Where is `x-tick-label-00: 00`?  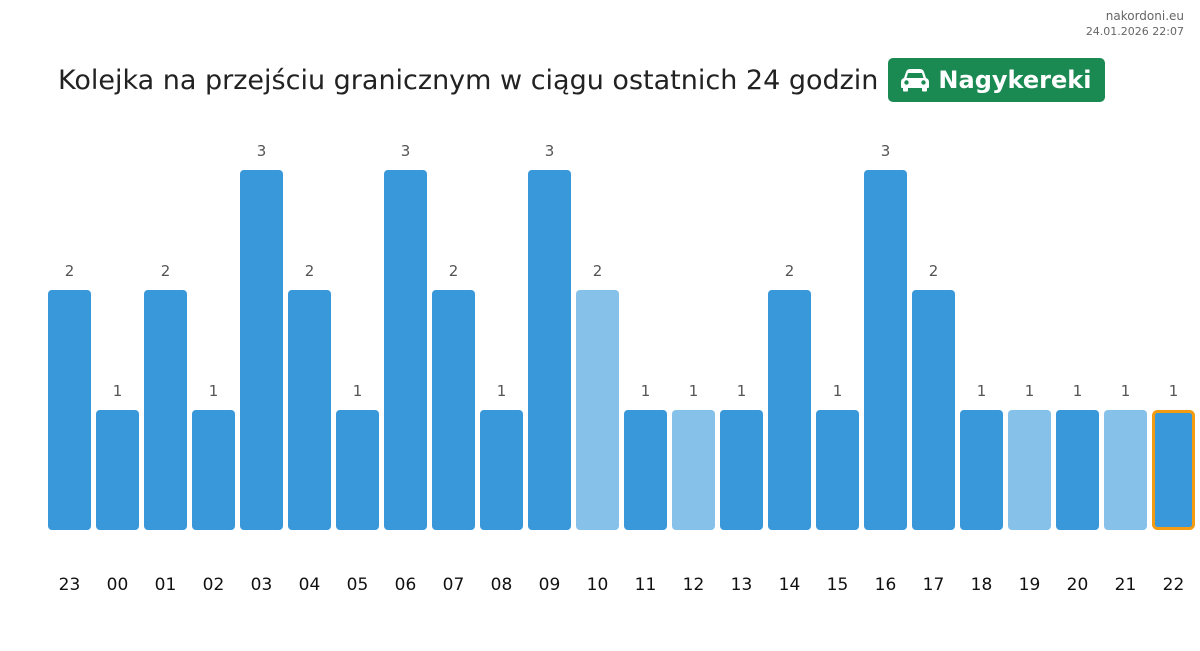 x-tick-label-00: 00 is located at coordinates (118, 585).